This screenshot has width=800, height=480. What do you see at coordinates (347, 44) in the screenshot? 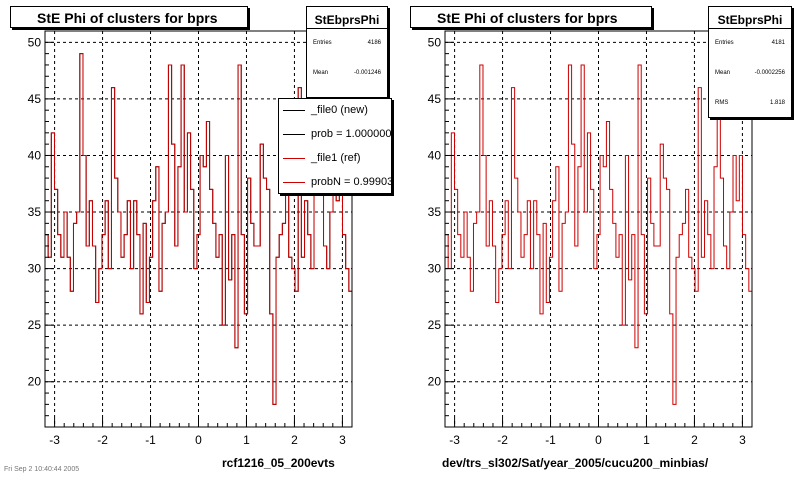
I see `left-stats-row-entries: Entries 4186` at bounding box center [347, 44].